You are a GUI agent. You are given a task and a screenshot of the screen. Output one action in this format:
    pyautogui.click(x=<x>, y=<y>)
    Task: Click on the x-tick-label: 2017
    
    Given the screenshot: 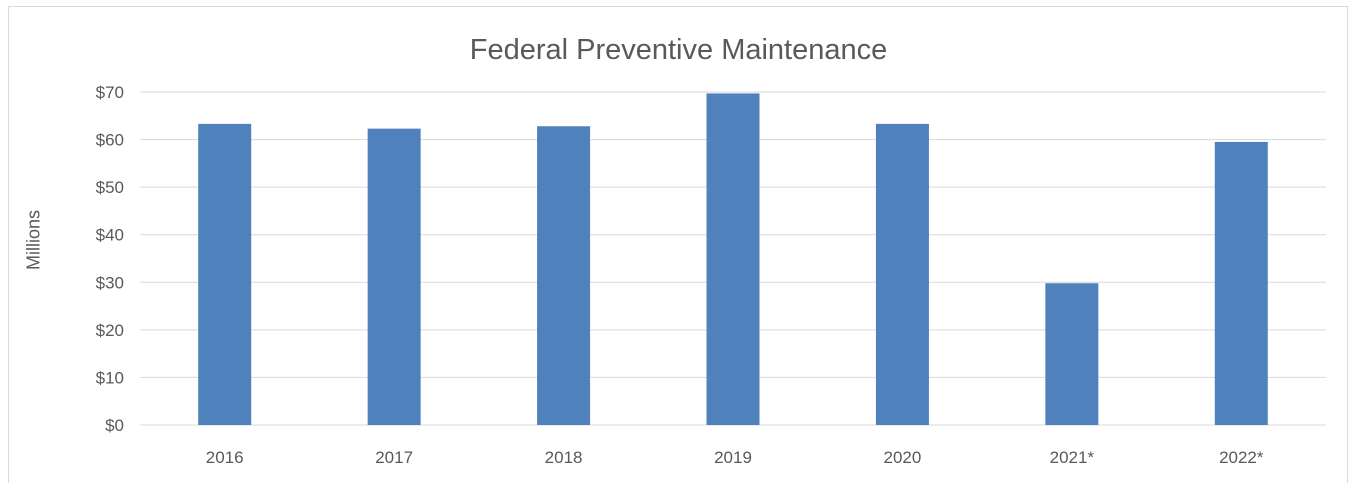 What is the action you would take?
    pyautogui.click(x=394, y=457)
    